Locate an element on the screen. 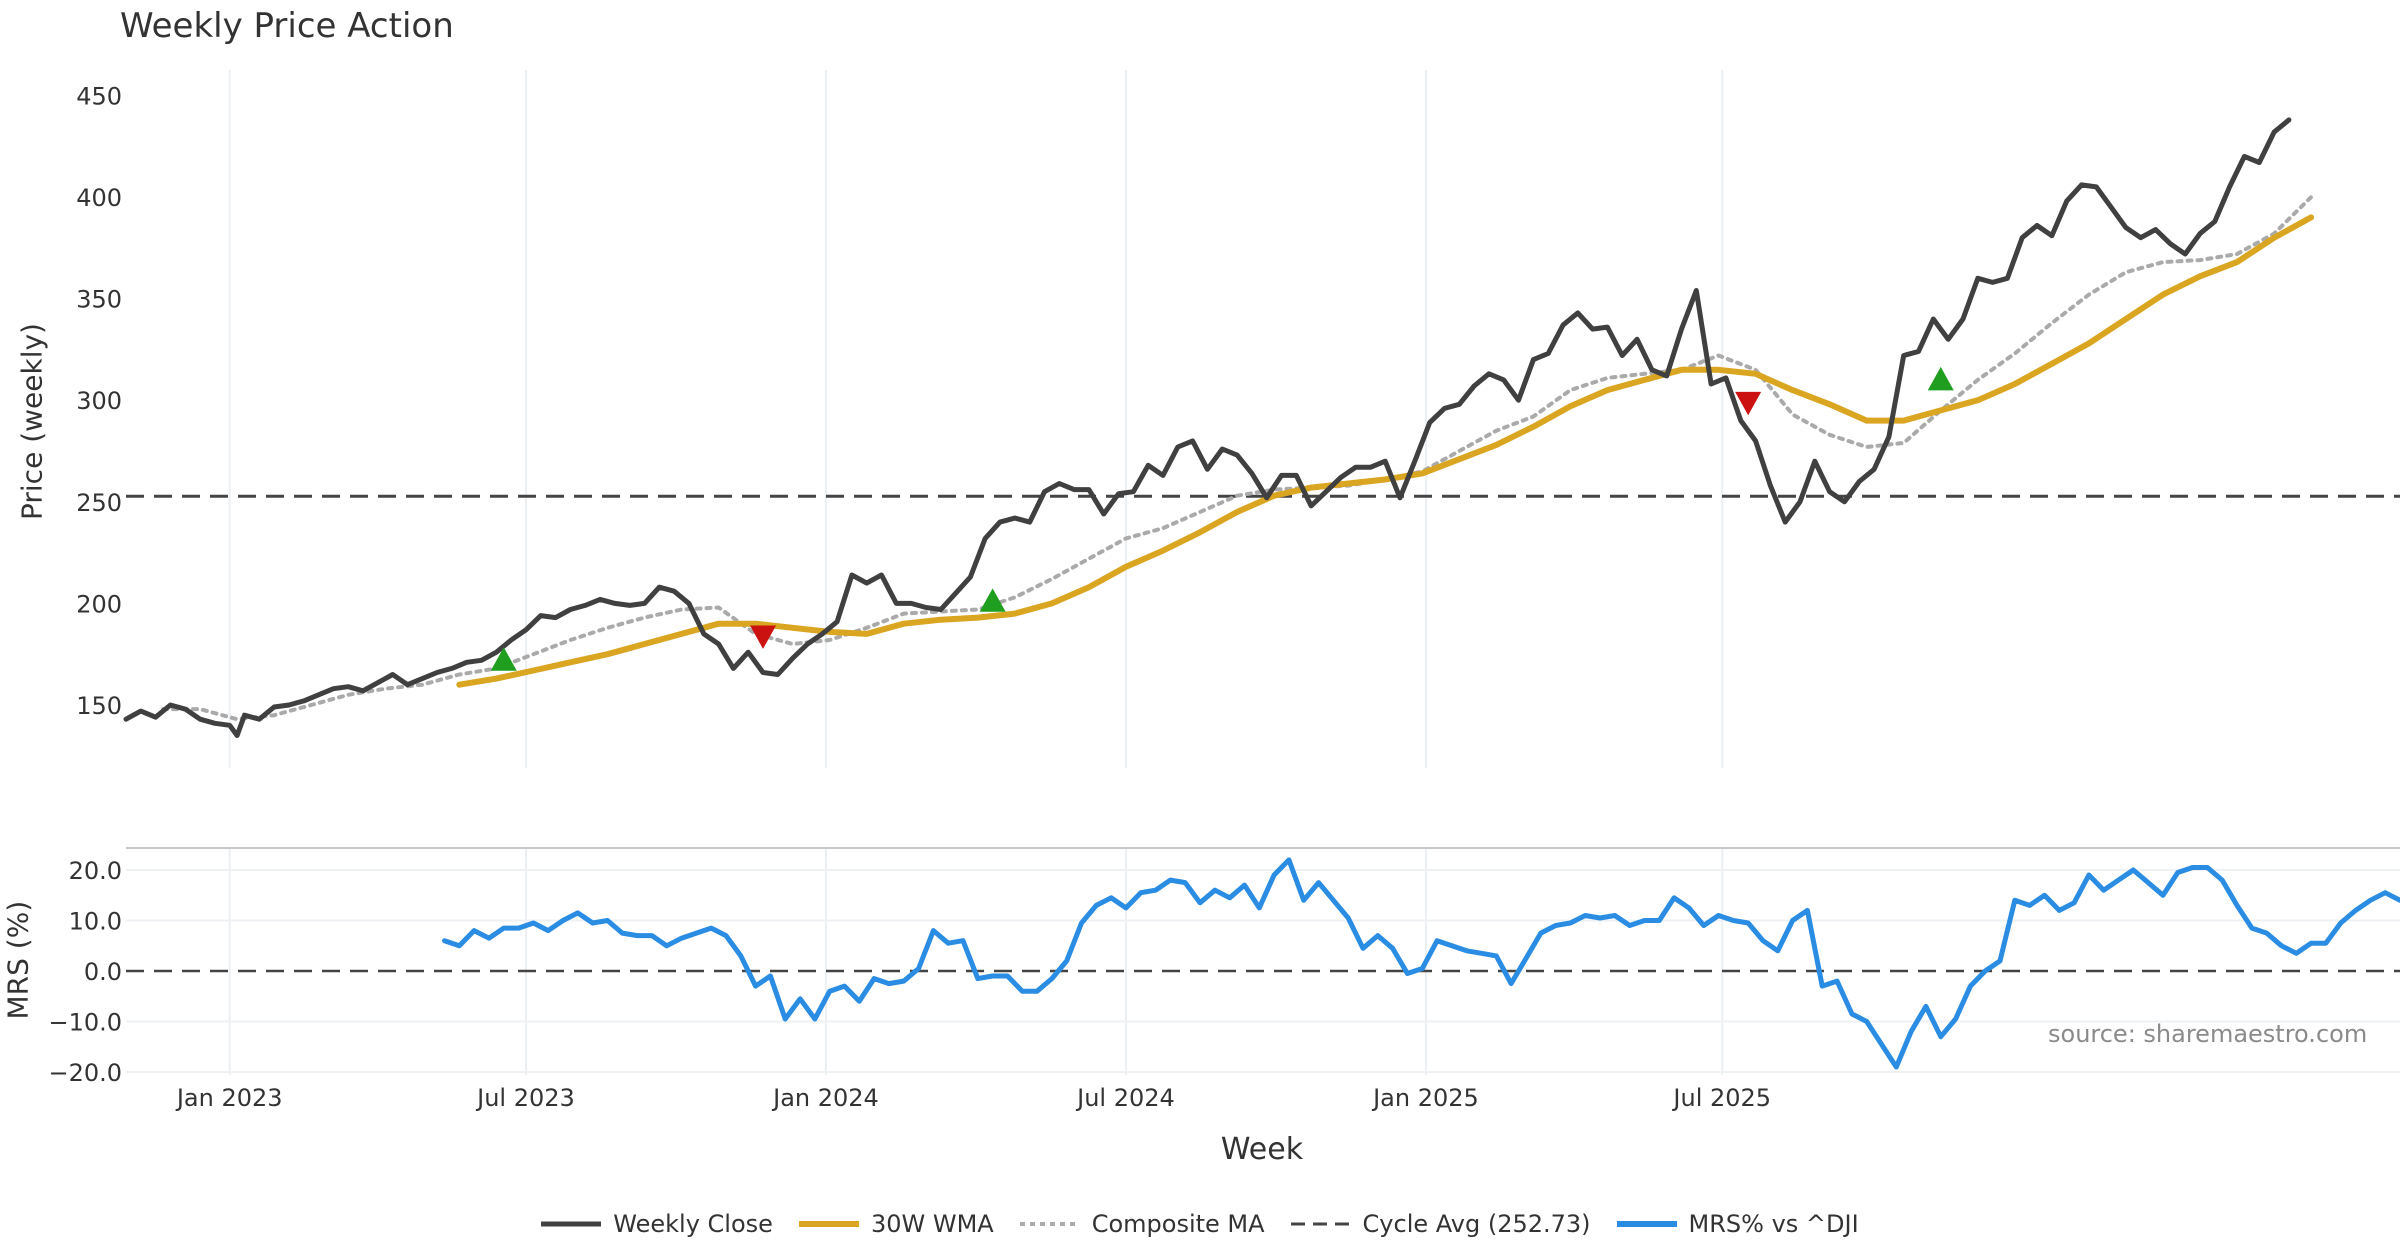 The width and height of the screenshot is (2400, 1260). mrs-line is located at coordinates (1421, 963).